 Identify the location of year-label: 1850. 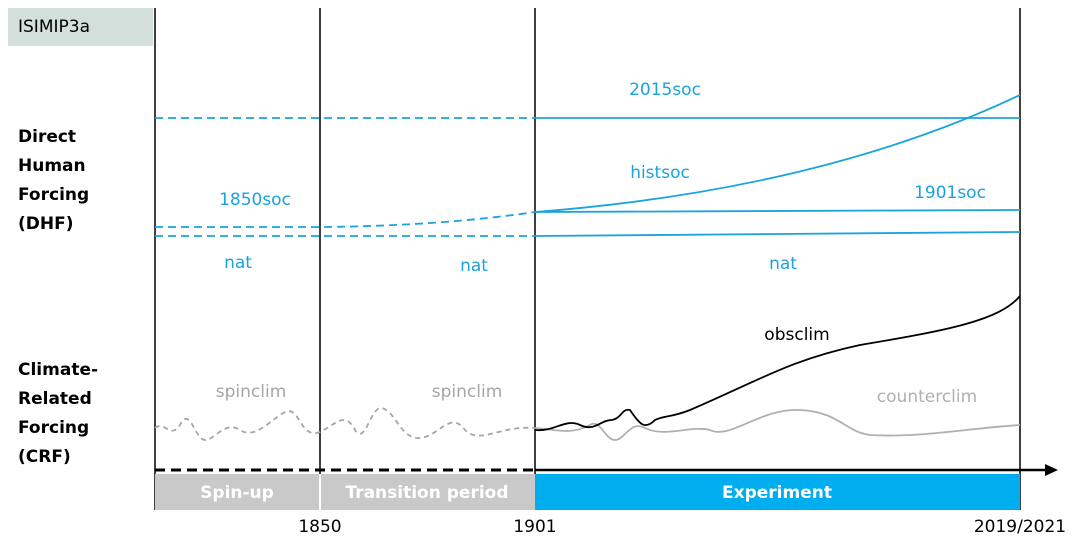
(319, 527).